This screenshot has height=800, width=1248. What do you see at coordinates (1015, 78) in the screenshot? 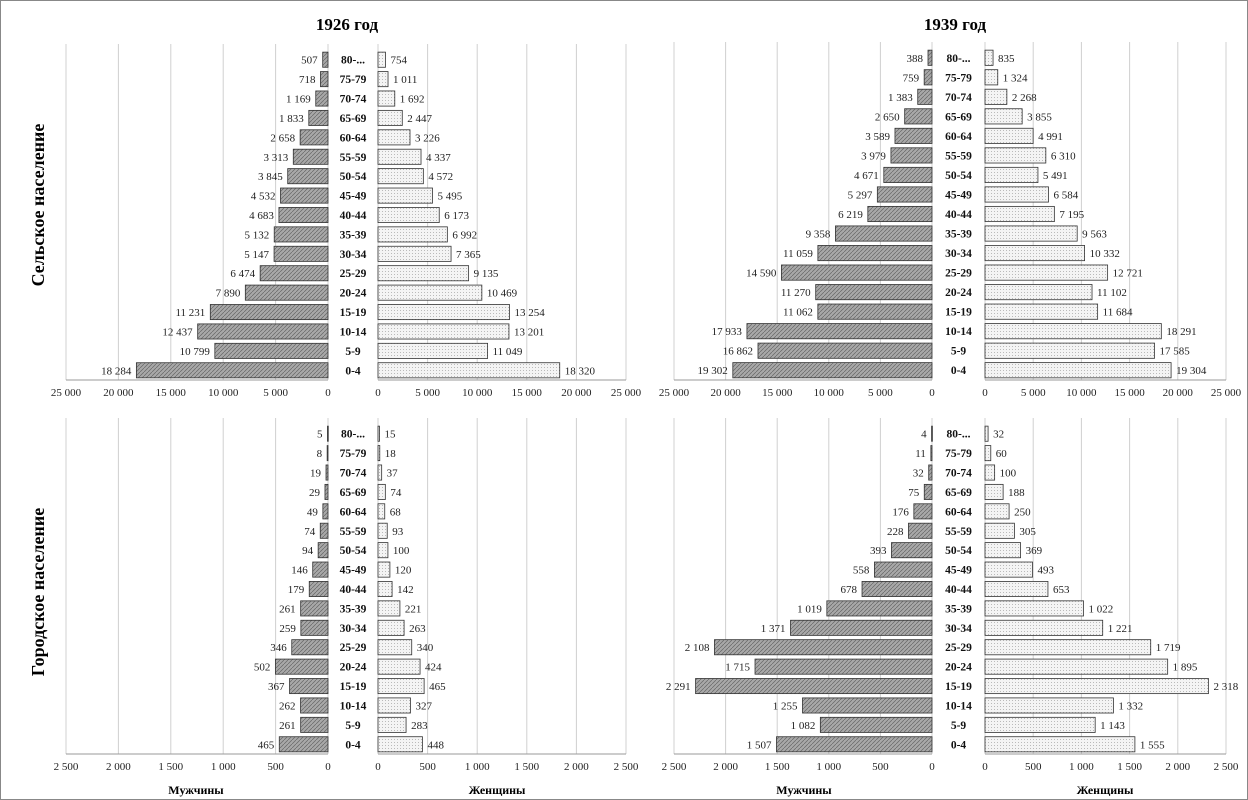
I see `female-data-label: 1 324` at bounding box center [1015, 78].